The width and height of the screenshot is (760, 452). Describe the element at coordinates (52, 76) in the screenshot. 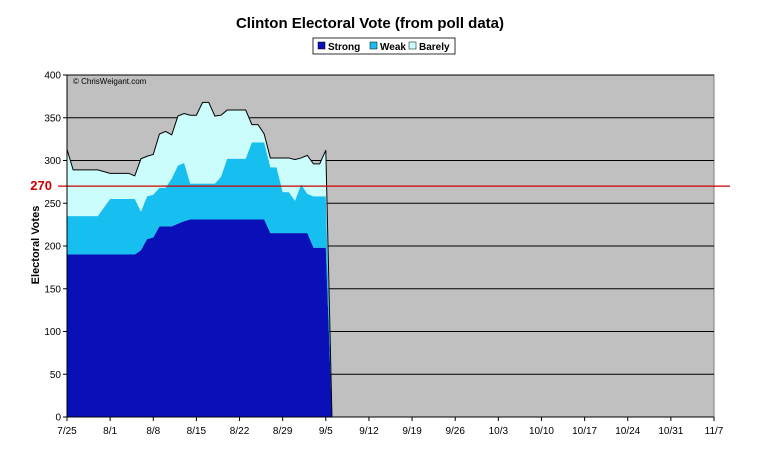

I see `y-tick-label: 400` at that location.